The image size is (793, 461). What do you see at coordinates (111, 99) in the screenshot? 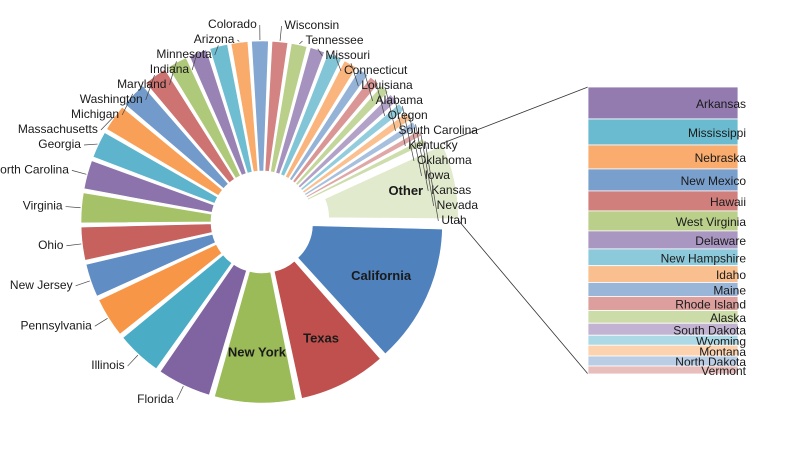
I see `slice-label: Washington` at bounding box center [111, 99].